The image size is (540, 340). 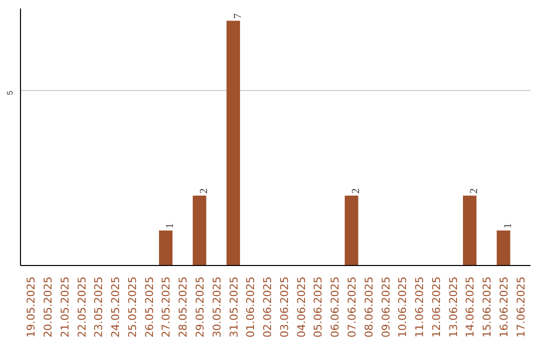 I want to click on x-tick-label: 06.06.2025, so click(x=335, y=307).